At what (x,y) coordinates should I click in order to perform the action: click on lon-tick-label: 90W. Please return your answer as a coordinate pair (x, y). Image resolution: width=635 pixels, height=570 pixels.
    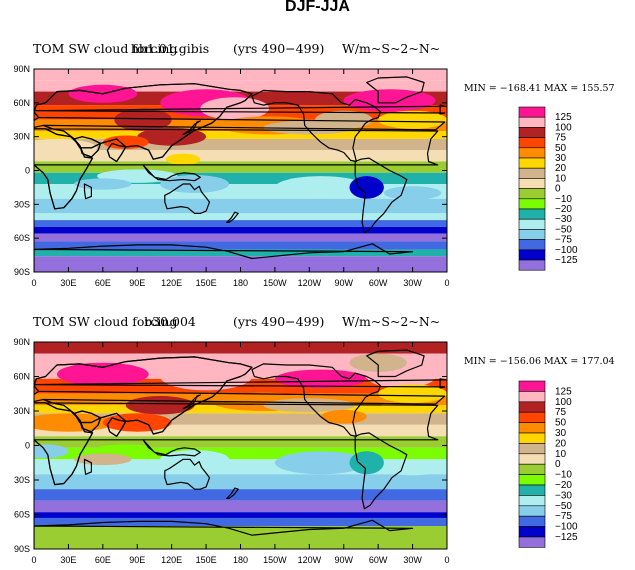
    Looking at the image, I should click on (343, 283).